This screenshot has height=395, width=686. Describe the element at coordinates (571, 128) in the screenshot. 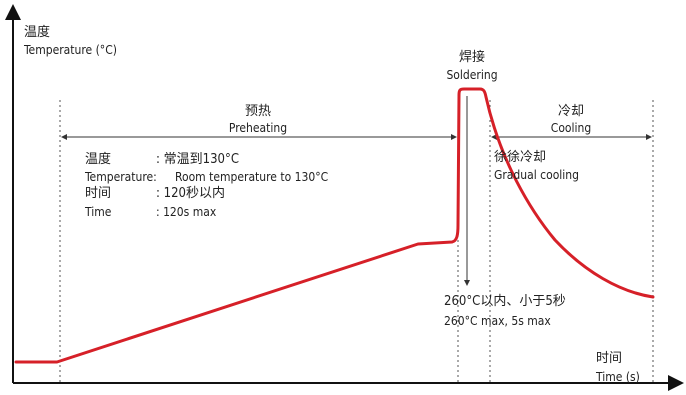

I see `cooling-title-en: Cooling` at that location.